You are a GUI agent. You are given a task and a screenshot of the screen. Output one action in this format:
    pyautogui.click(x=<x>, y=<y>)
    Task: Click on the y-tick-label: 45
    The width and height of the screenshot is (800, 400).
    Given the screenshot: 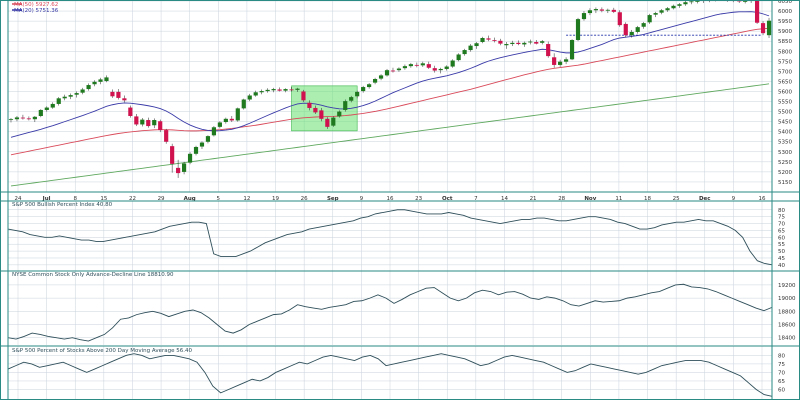 What is the action you would take?
    pyautogui.click(x=781, y=259)
    